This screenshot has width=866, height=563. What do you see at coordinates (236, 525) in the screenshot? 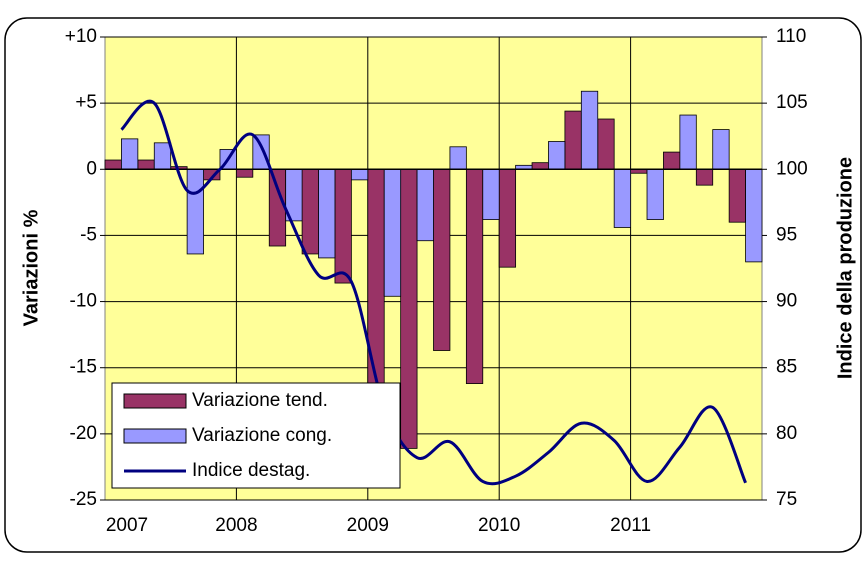
I see `x-tick-label: 2008` at bounding box center [236, 525].